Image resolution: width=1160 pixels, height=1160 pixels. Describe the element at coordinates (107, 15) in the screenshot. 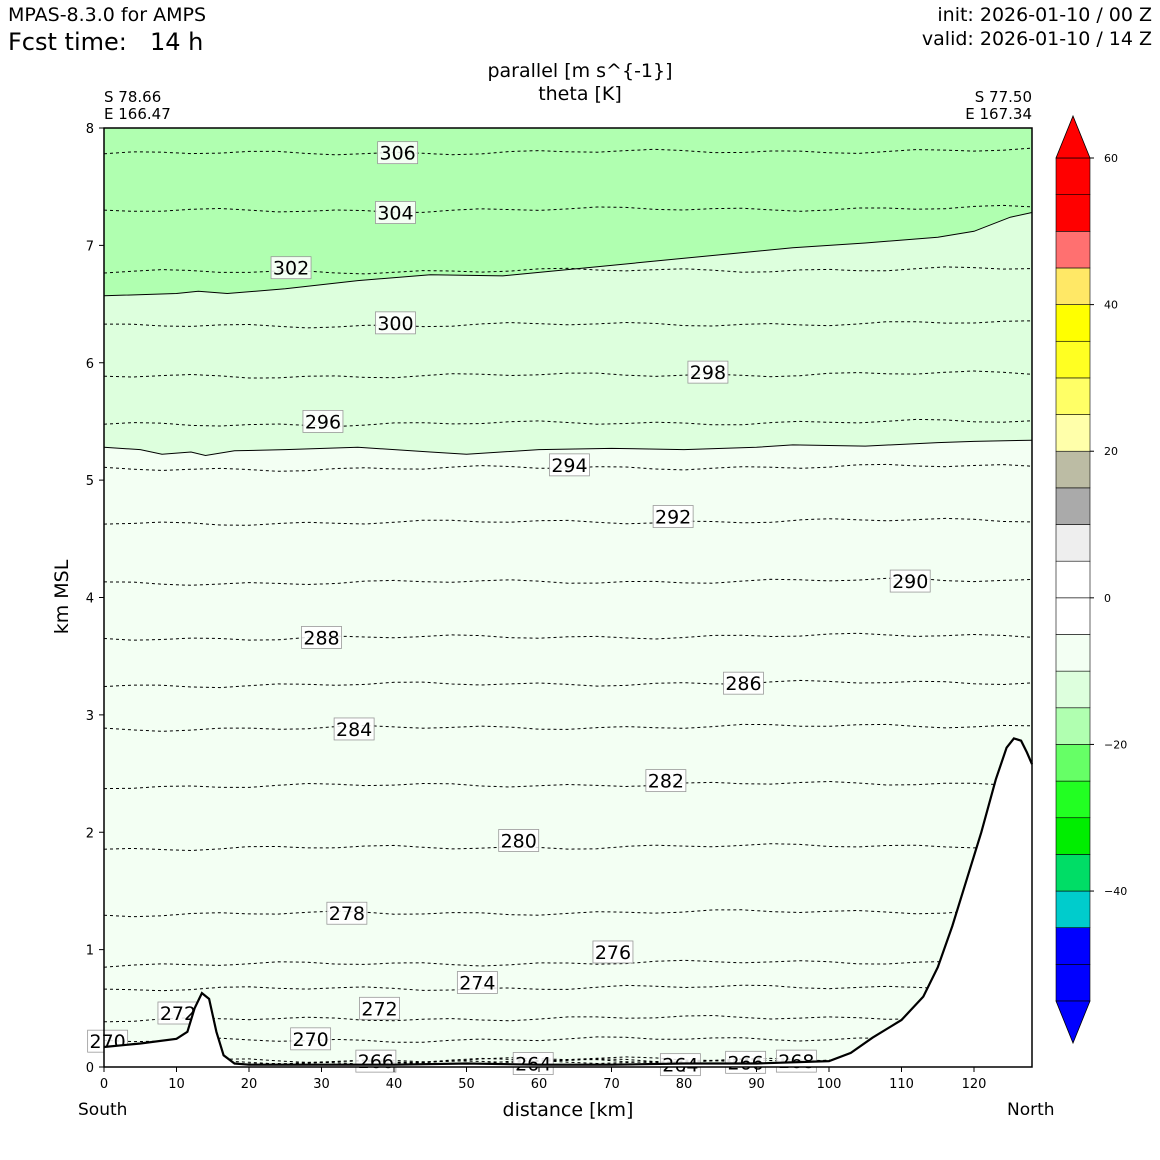

I see `model-title: MPAS-8.3.0 for AMPS` at that location.